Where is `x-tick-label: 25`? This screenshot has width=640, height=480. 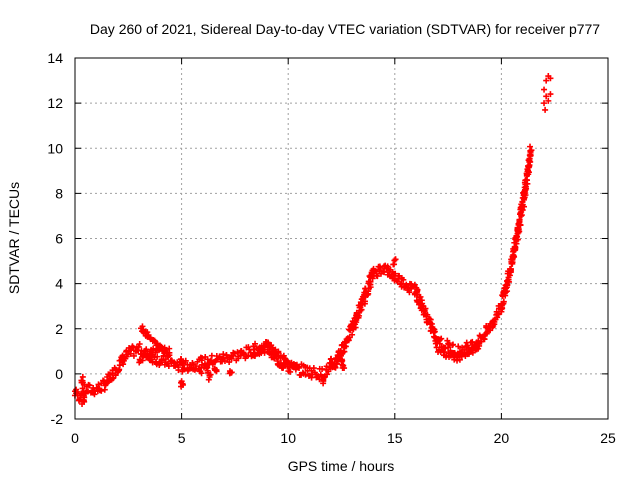
x-tick-label: 25 is located at coordinates (608, 438).